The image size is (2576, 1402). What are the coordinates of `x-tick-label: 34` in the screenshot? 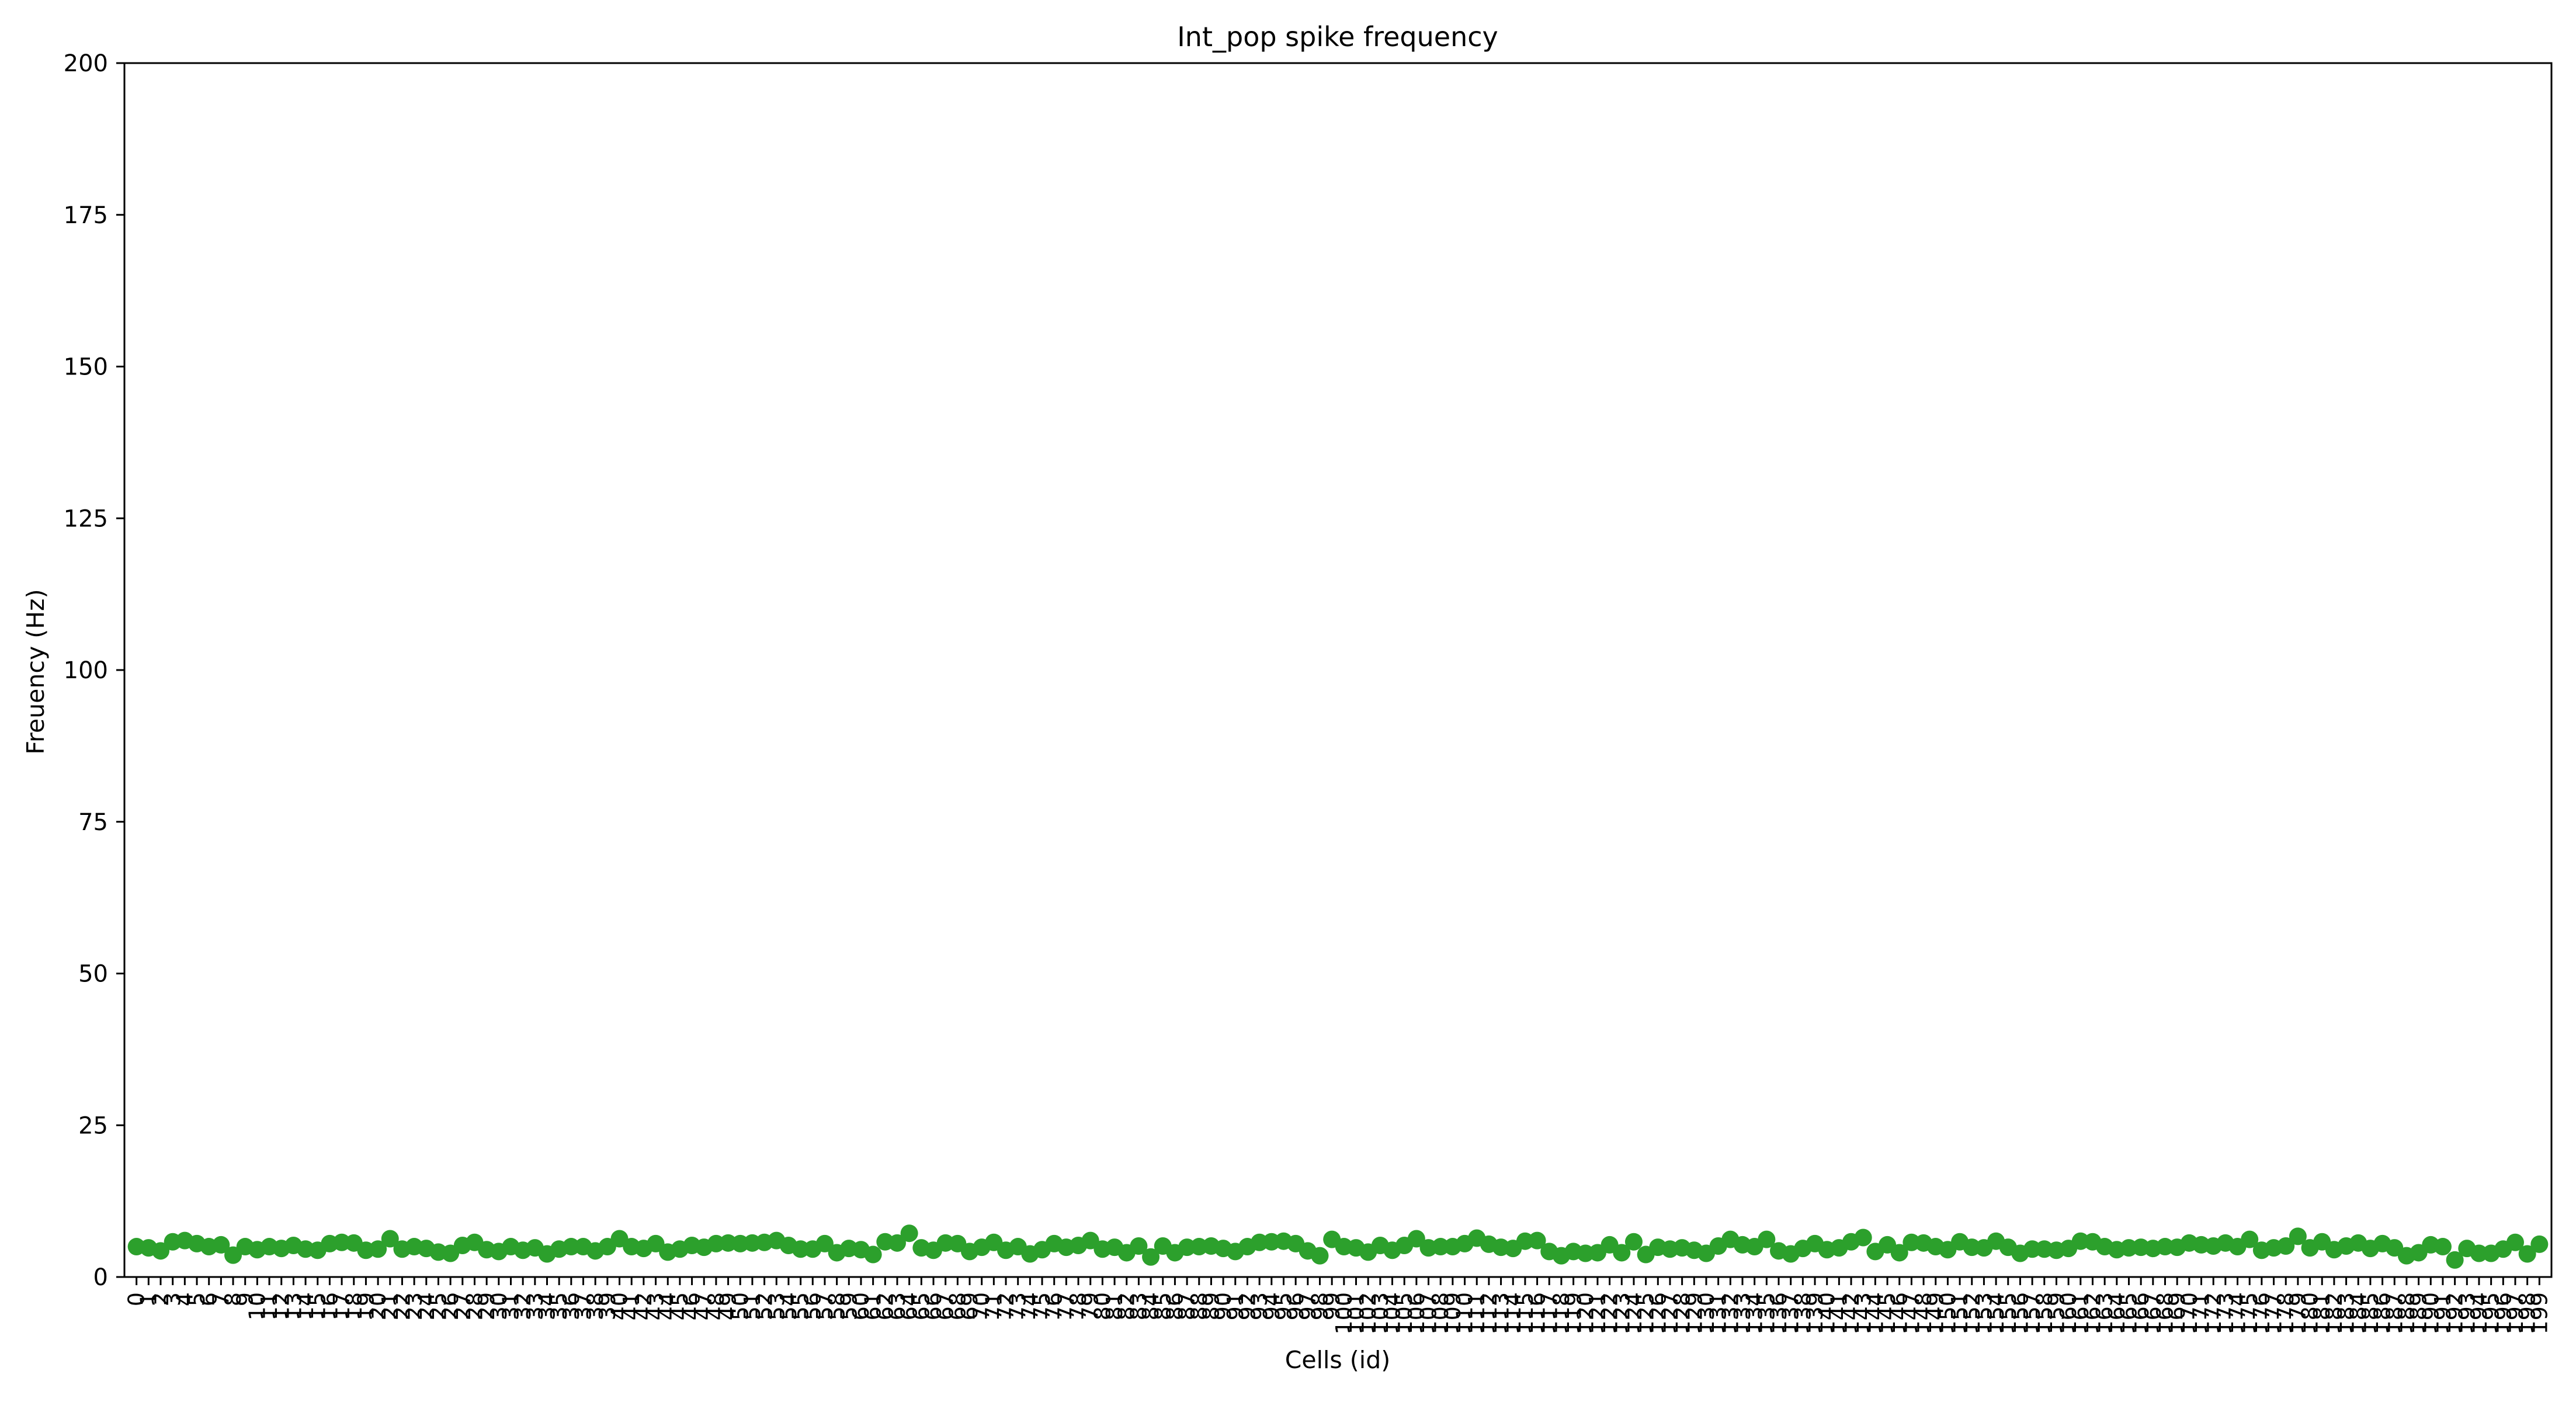 It's located at (547, 1306).